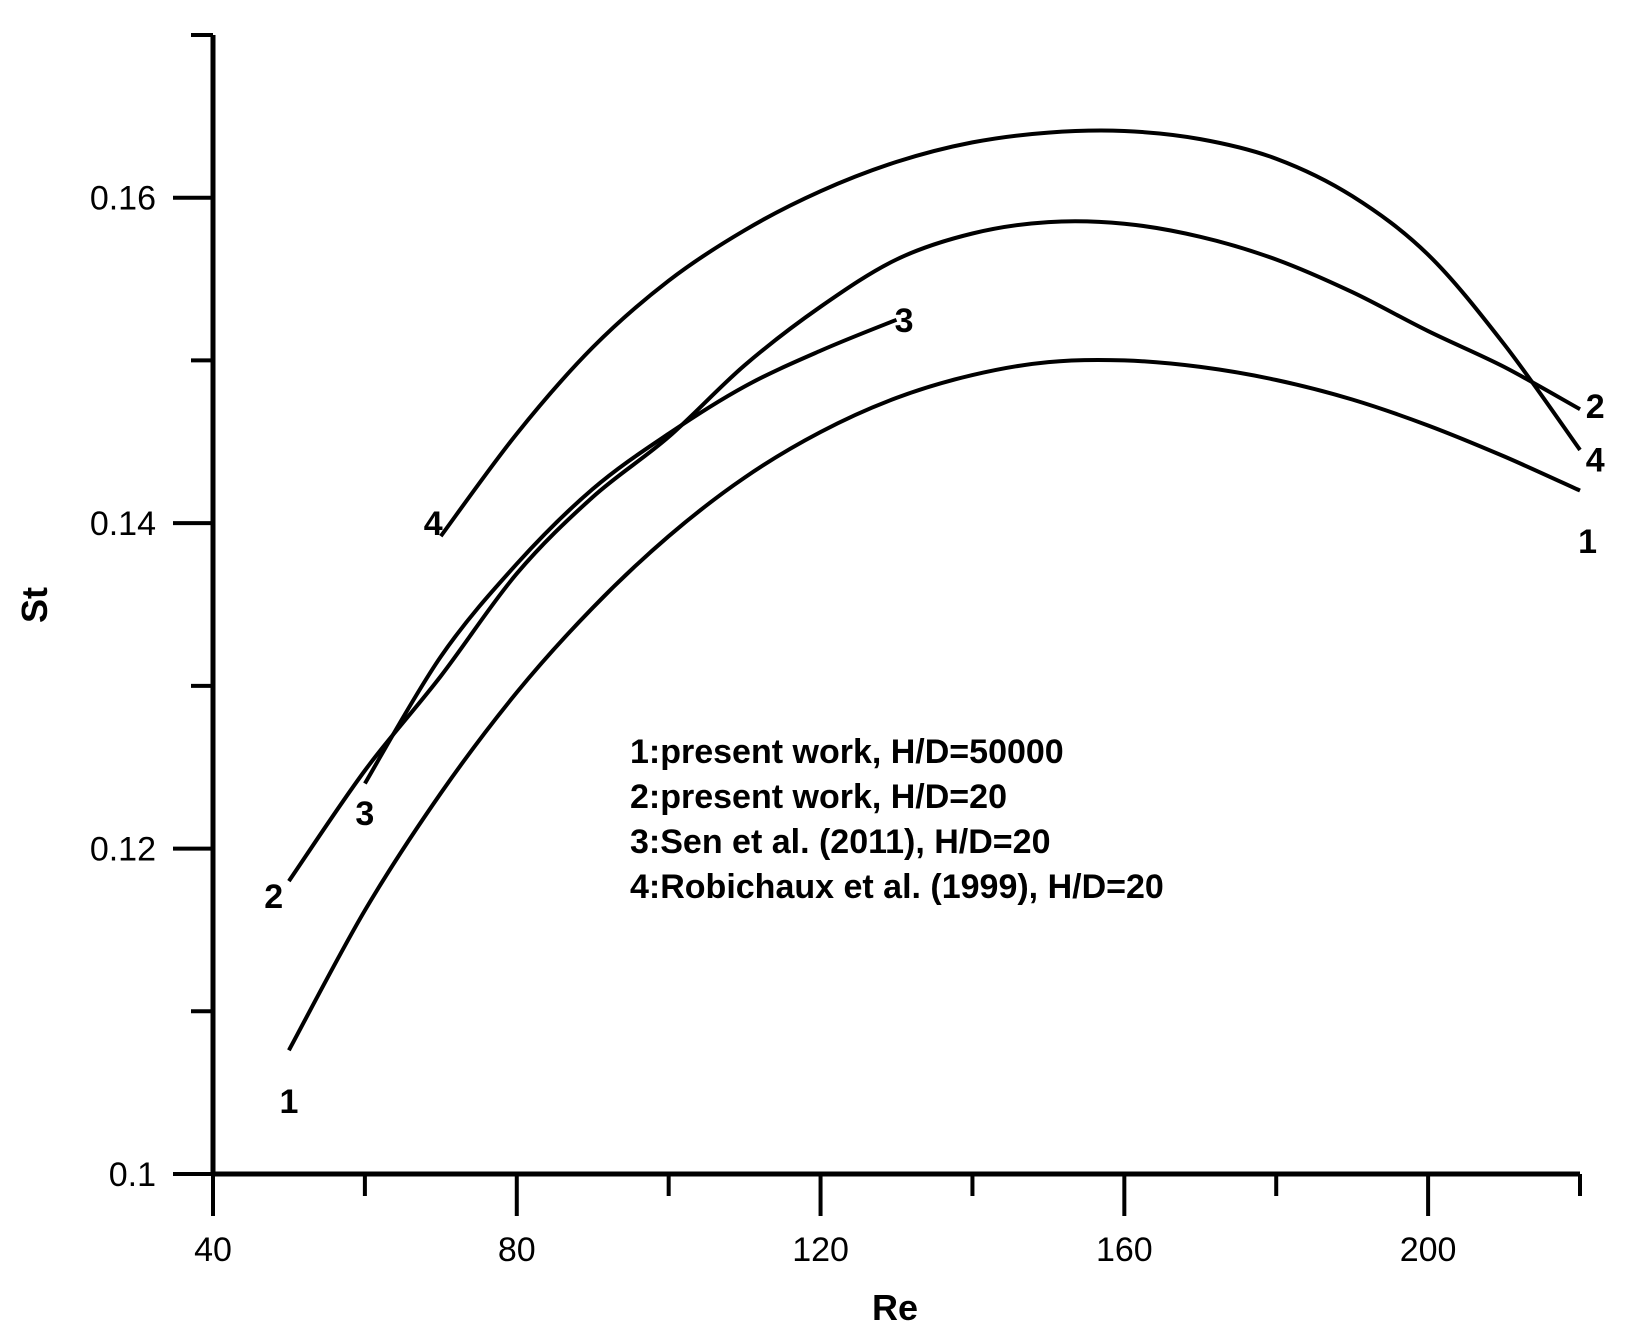  What do you see at coordinates (818, 797) in the screenshot?
I see `legend-entry-2: 2:present work, H/D=20` at bounding box center [818, 797].